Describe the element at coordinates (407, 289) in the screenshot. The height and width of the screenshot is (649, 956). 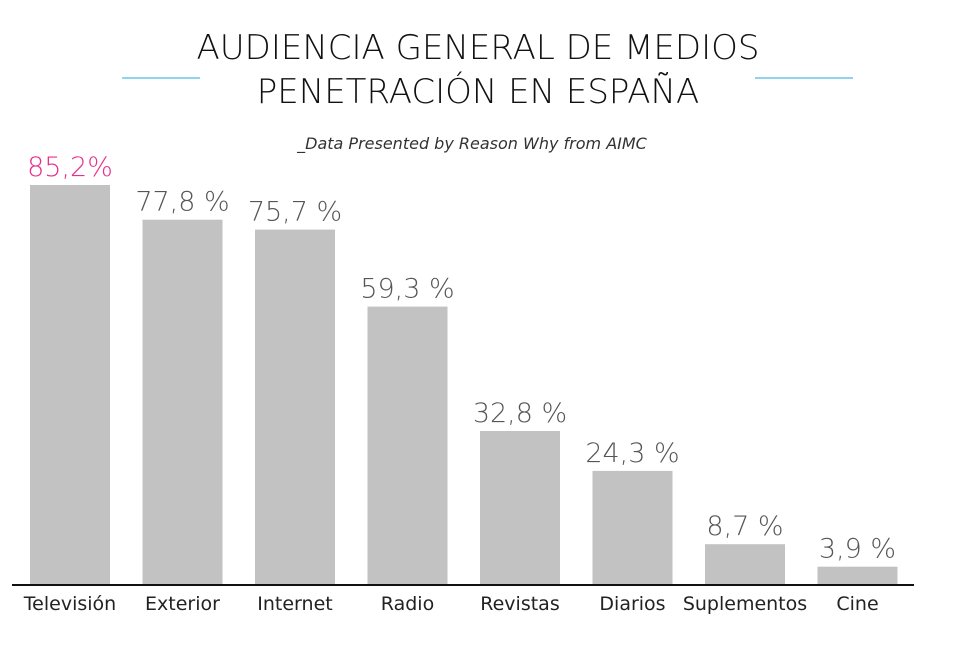
I see `value-label-radio: 59,3 %` at that location.